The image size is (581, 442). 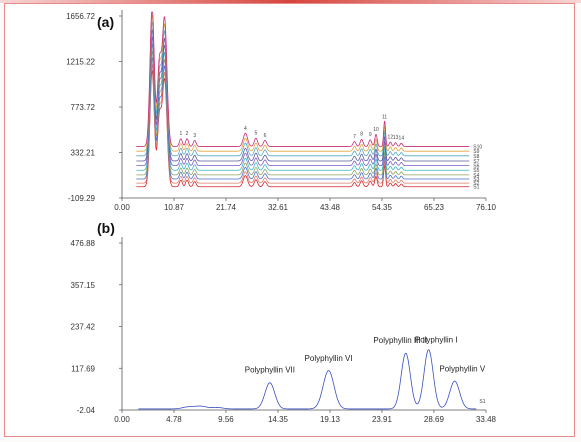 What do you see at coordinates (122, 419) in the screenshot?
I see `panel-b-x-tick-label: 0.00` at bounding box center [122, 419].